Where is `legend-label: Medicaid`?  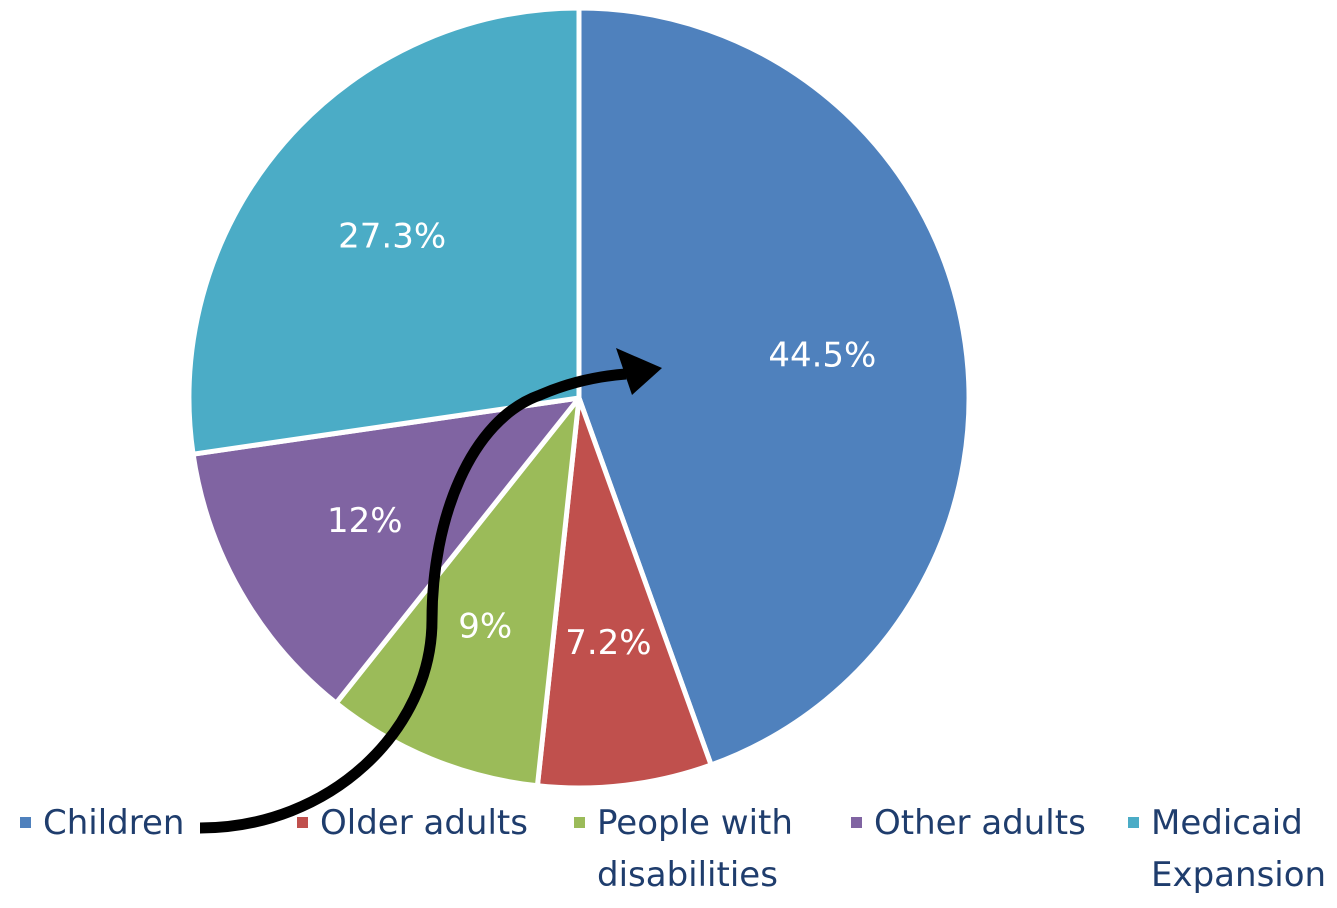 legend-label: Medicaid is located at coordinates (1227, 823).